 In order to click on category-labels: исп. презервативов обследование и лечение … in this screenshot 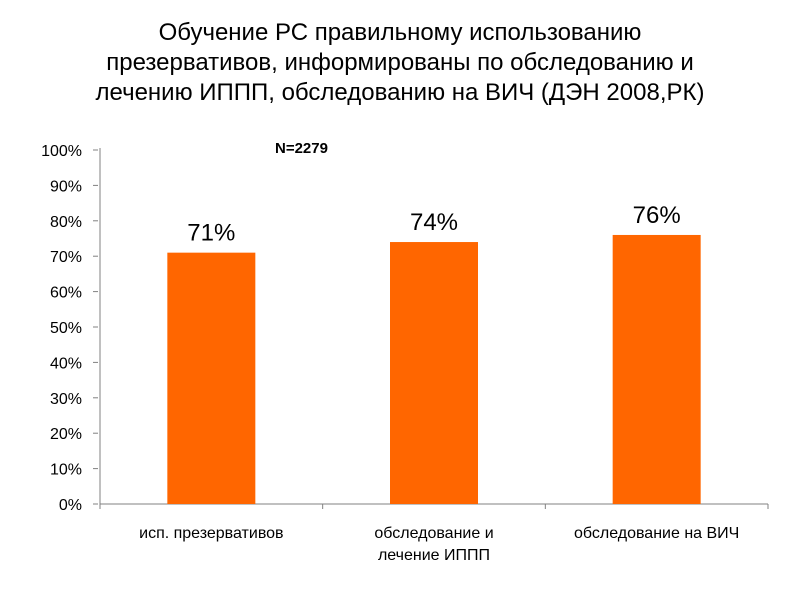, I will do `click(439, 544)`.